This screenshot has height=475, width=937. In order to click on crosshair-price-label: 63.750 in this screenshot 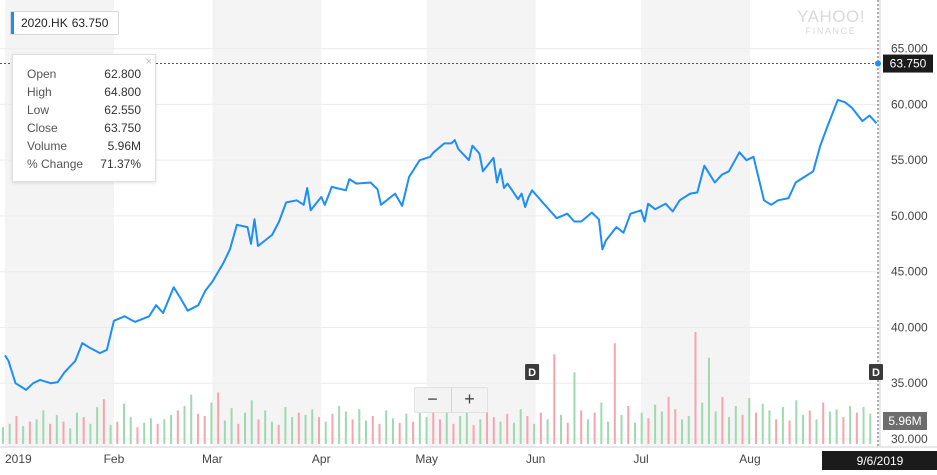, I will do `click(908, 64)`.